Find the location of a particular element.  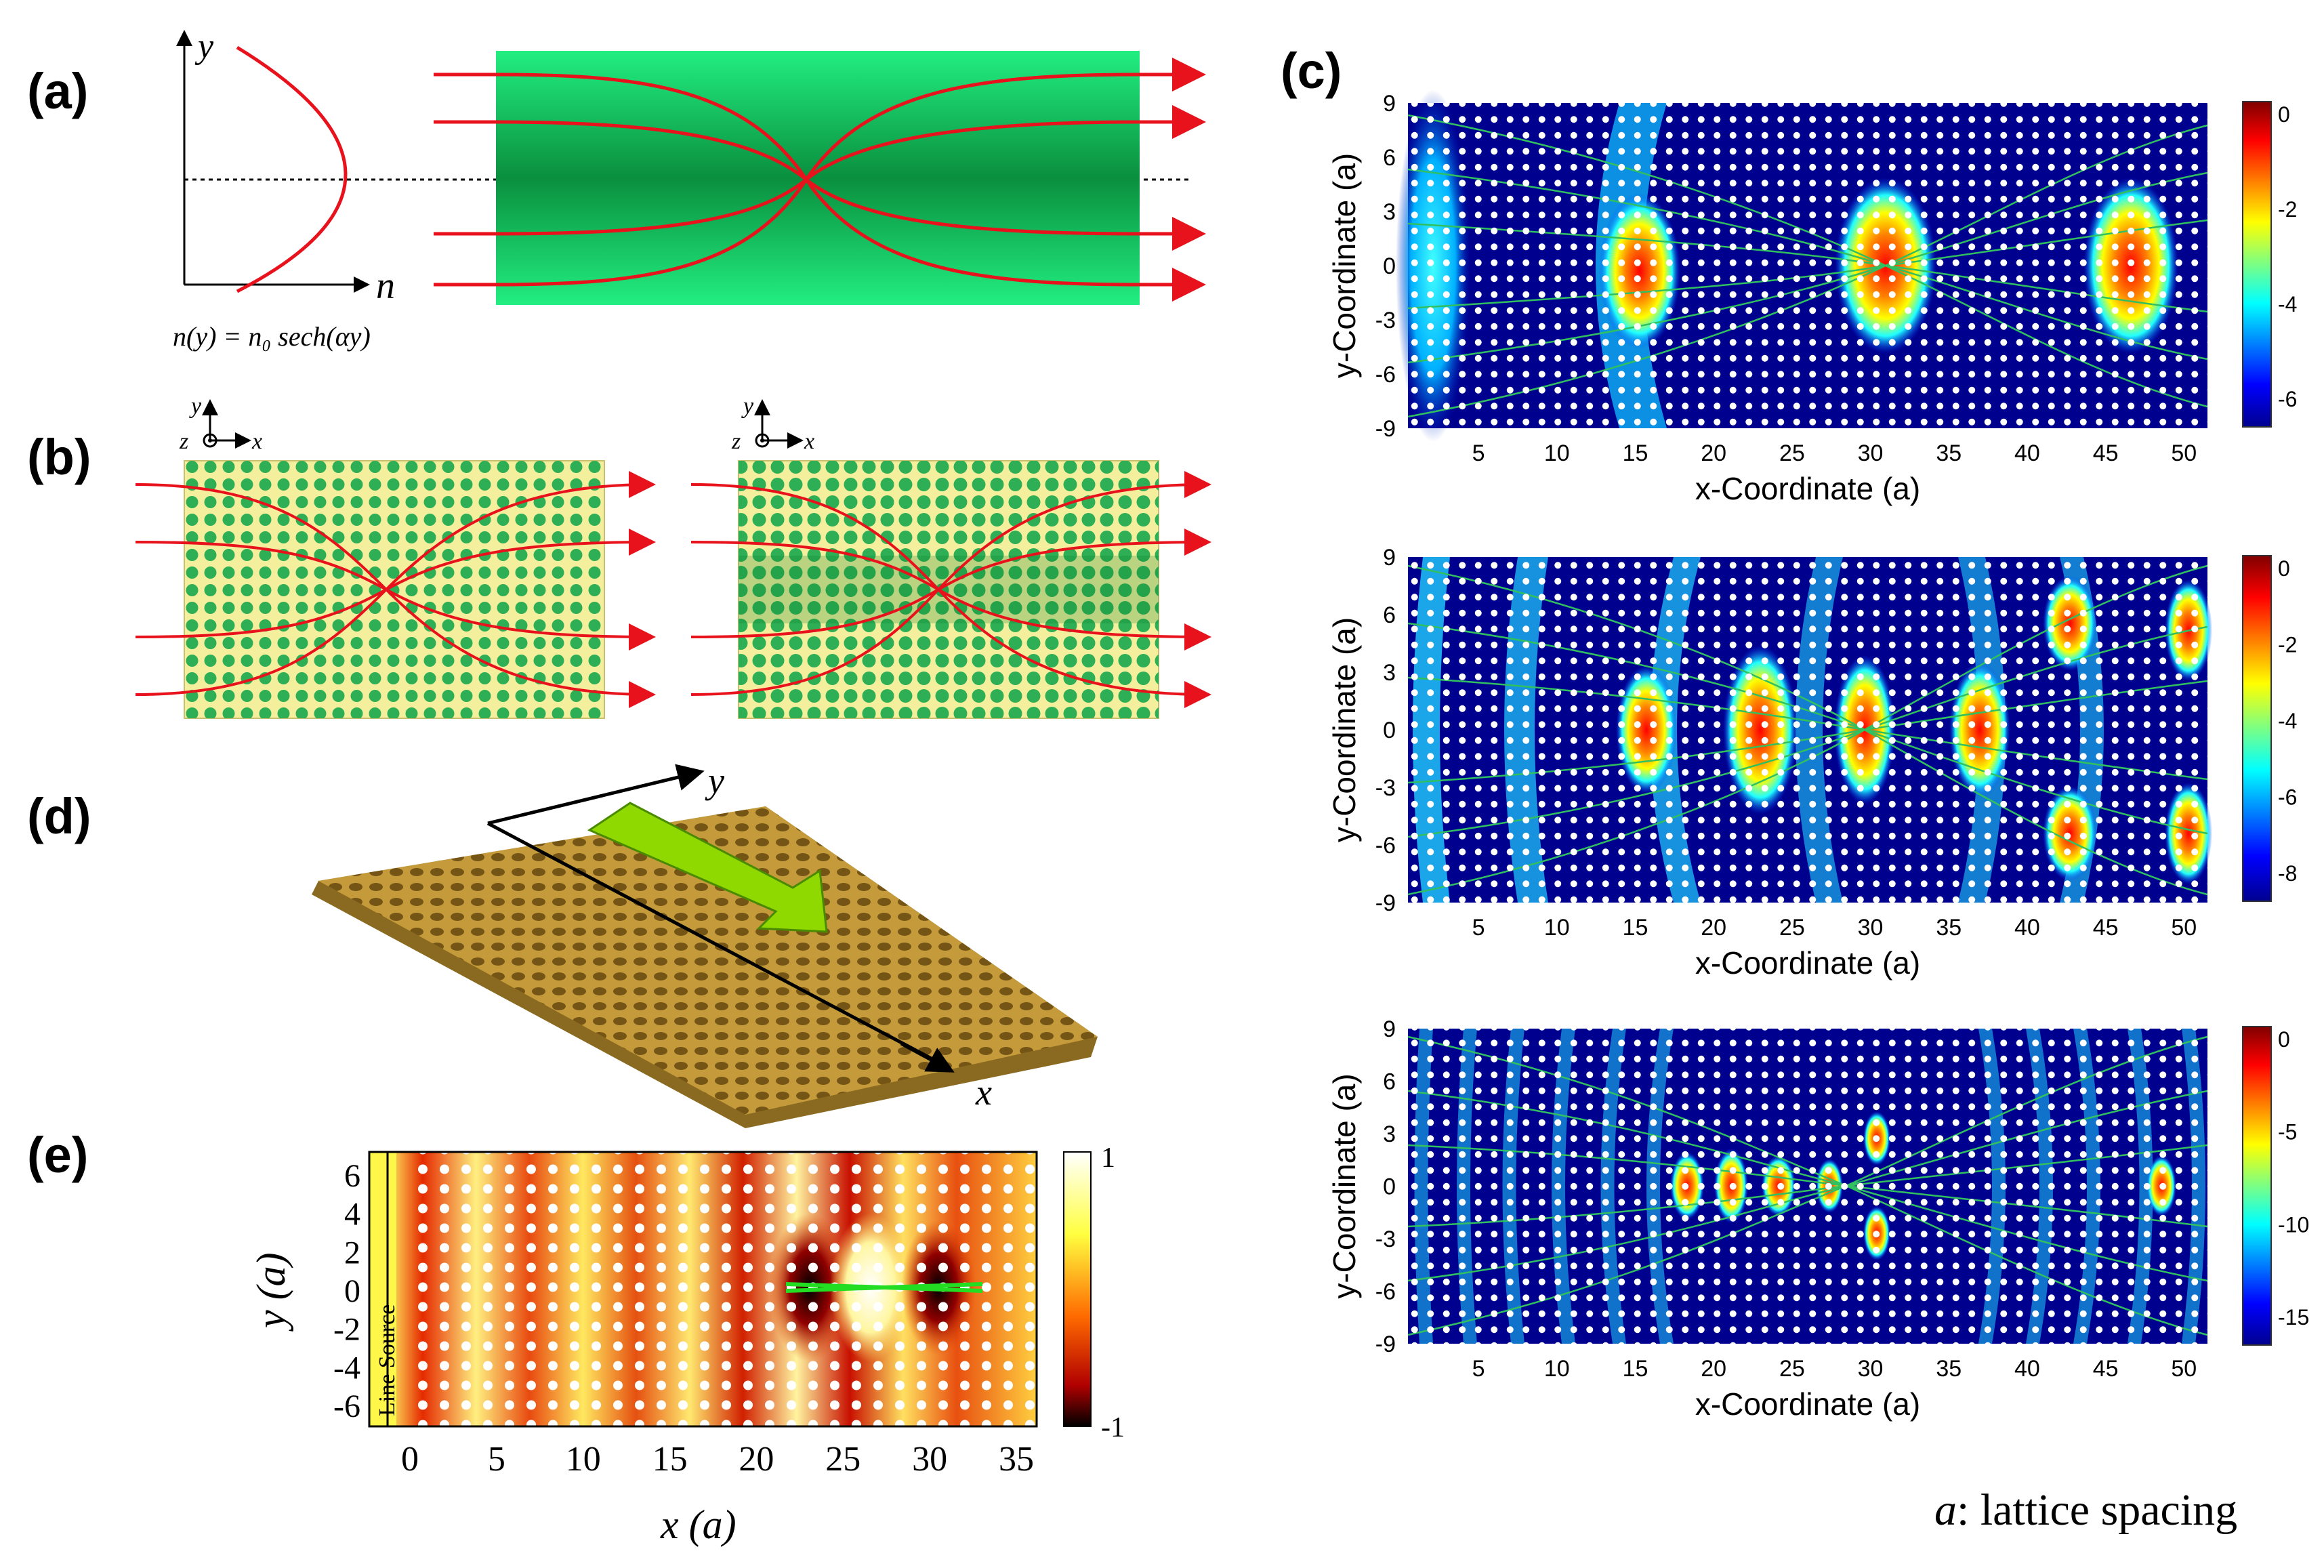

c1-xtick: 35 is located at coordinates (1949, 453).